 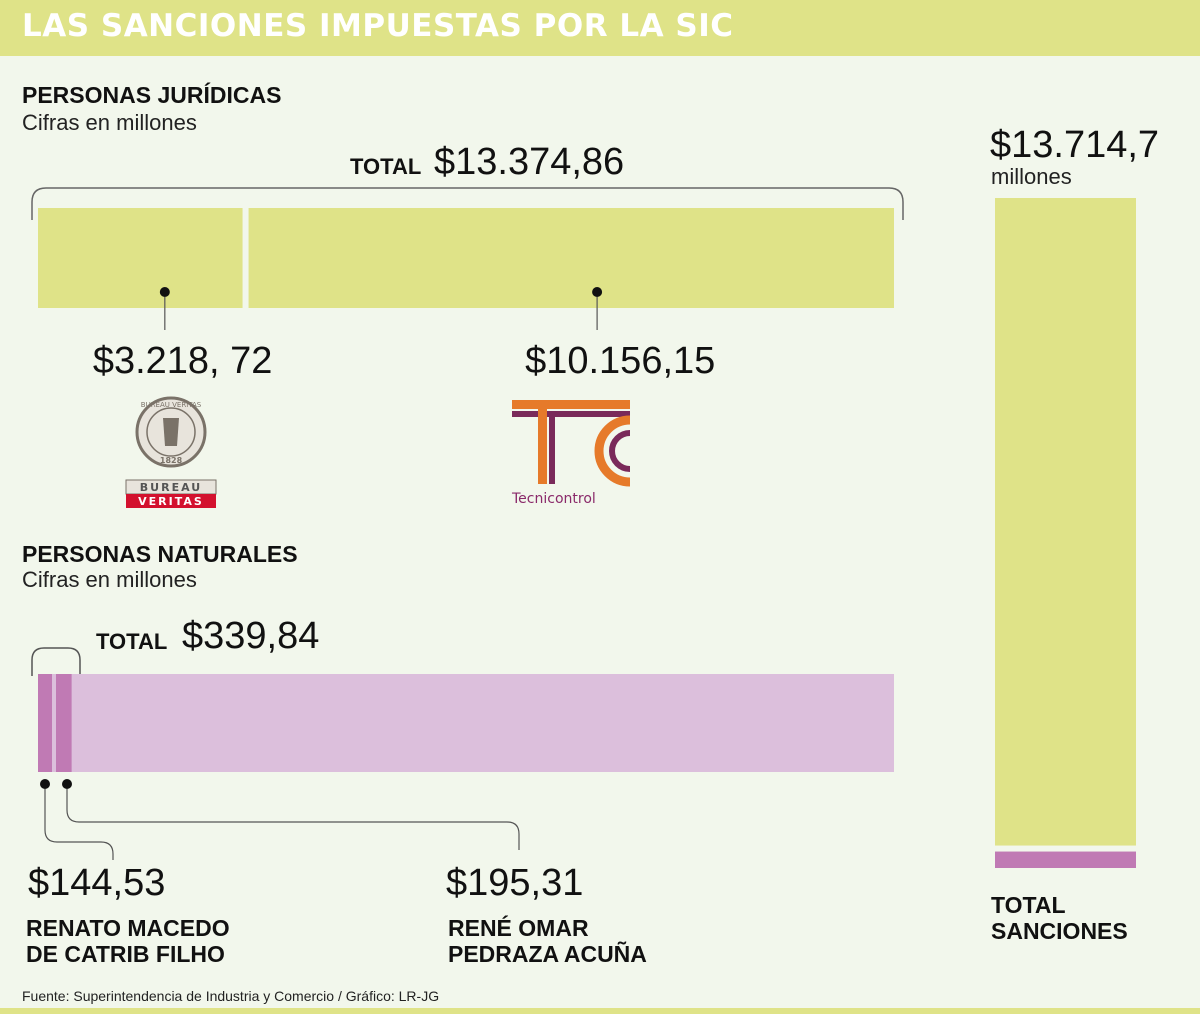 I want to click on juridicas-brace, so click(x=467, y=203).